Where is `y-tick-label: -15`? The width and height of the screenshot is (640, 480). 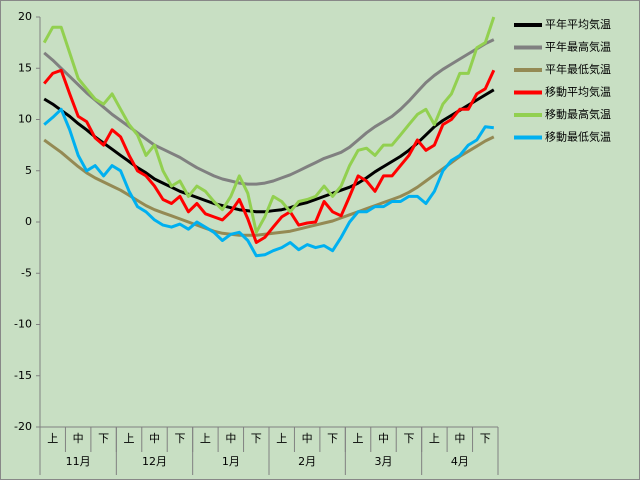
y-tick-label: -15 is located at coordinates (23, 375).